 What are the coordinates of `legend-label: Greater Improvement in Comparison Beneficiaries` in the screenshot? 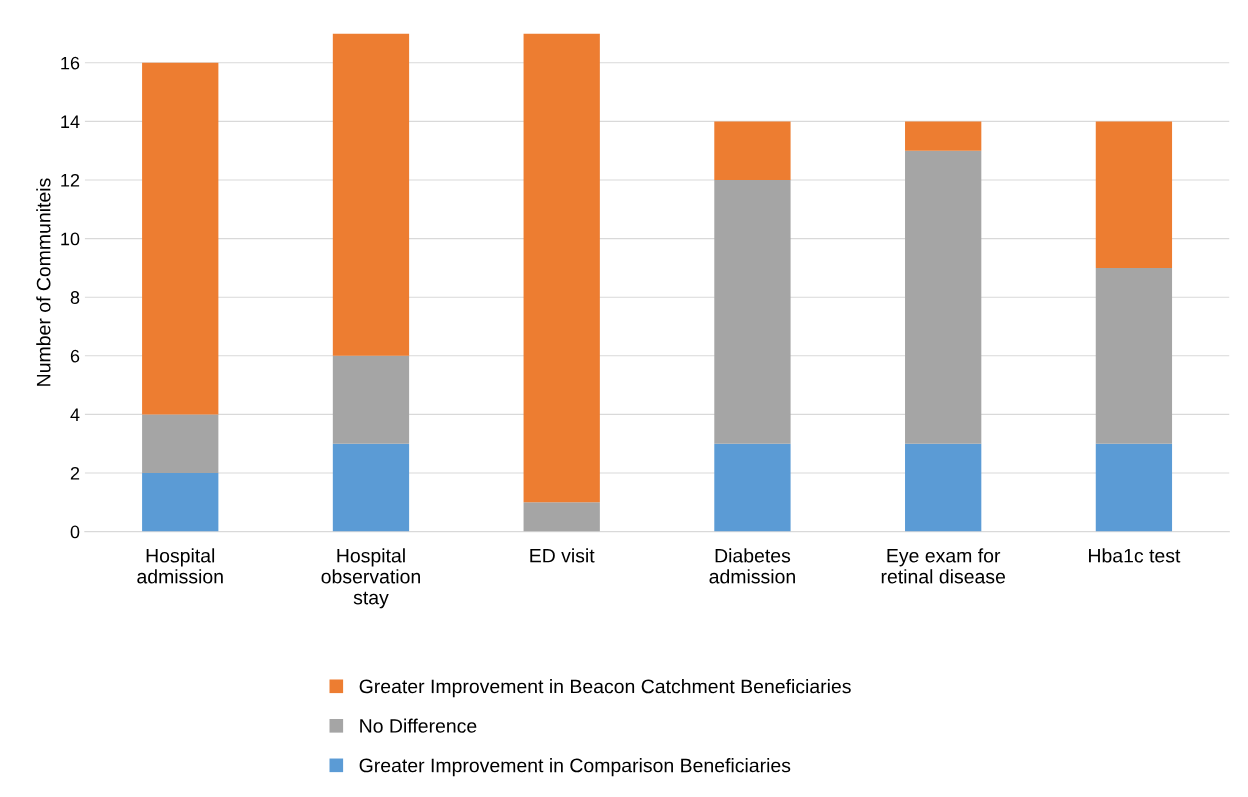 It's located at (575, 767).